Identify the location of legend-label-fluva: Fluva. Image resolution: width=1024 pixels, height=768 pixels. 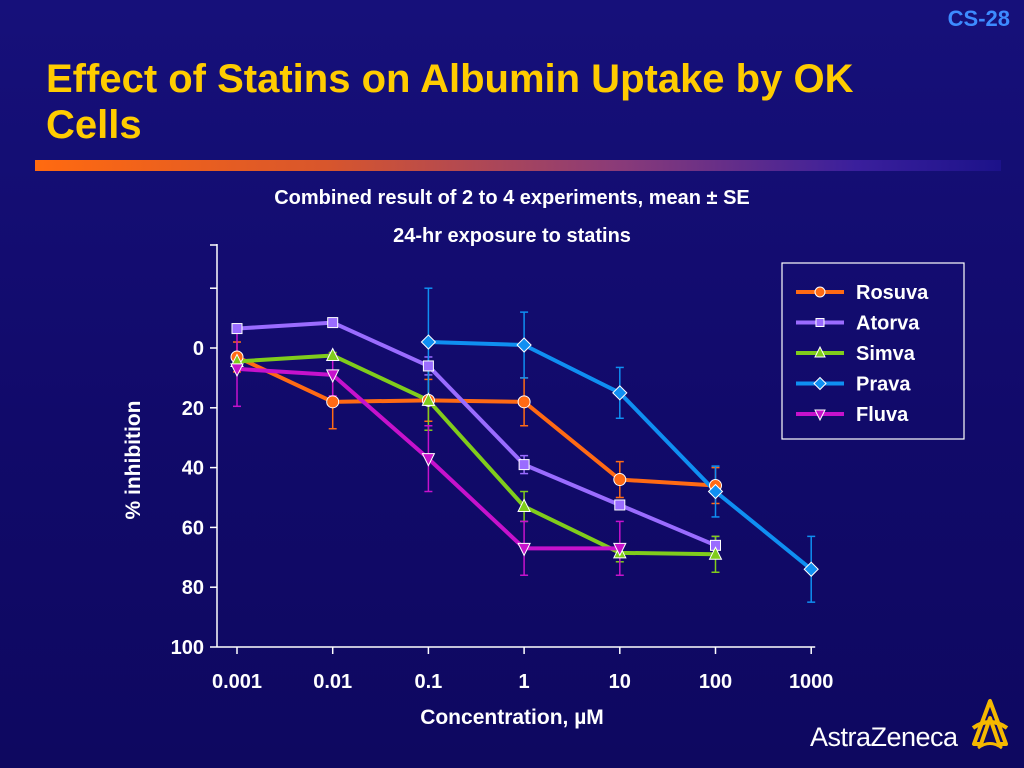
(882, 415).